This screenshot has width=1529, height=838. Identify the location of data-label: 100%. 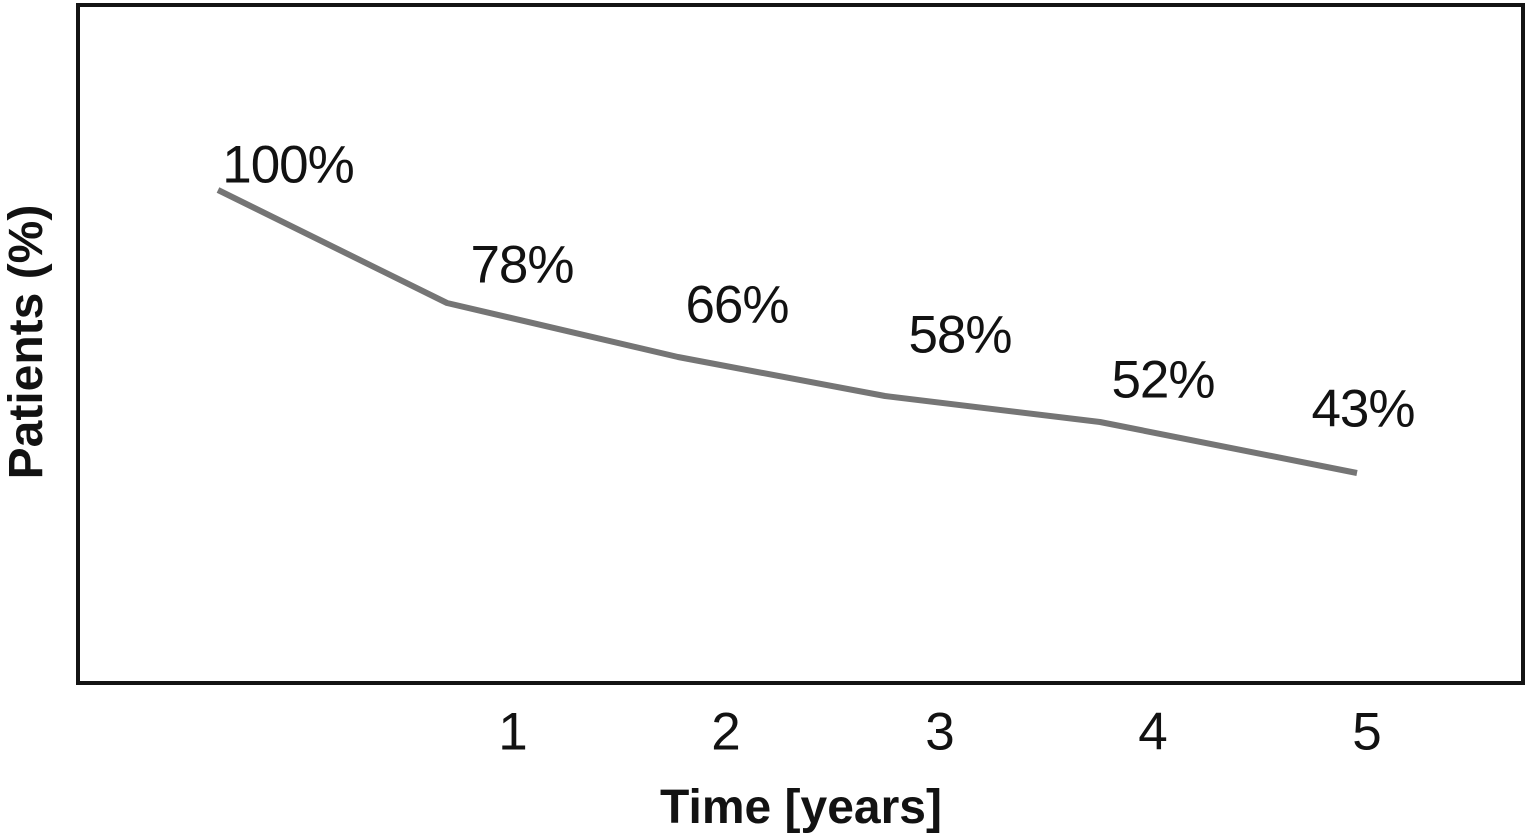
(288, 165).